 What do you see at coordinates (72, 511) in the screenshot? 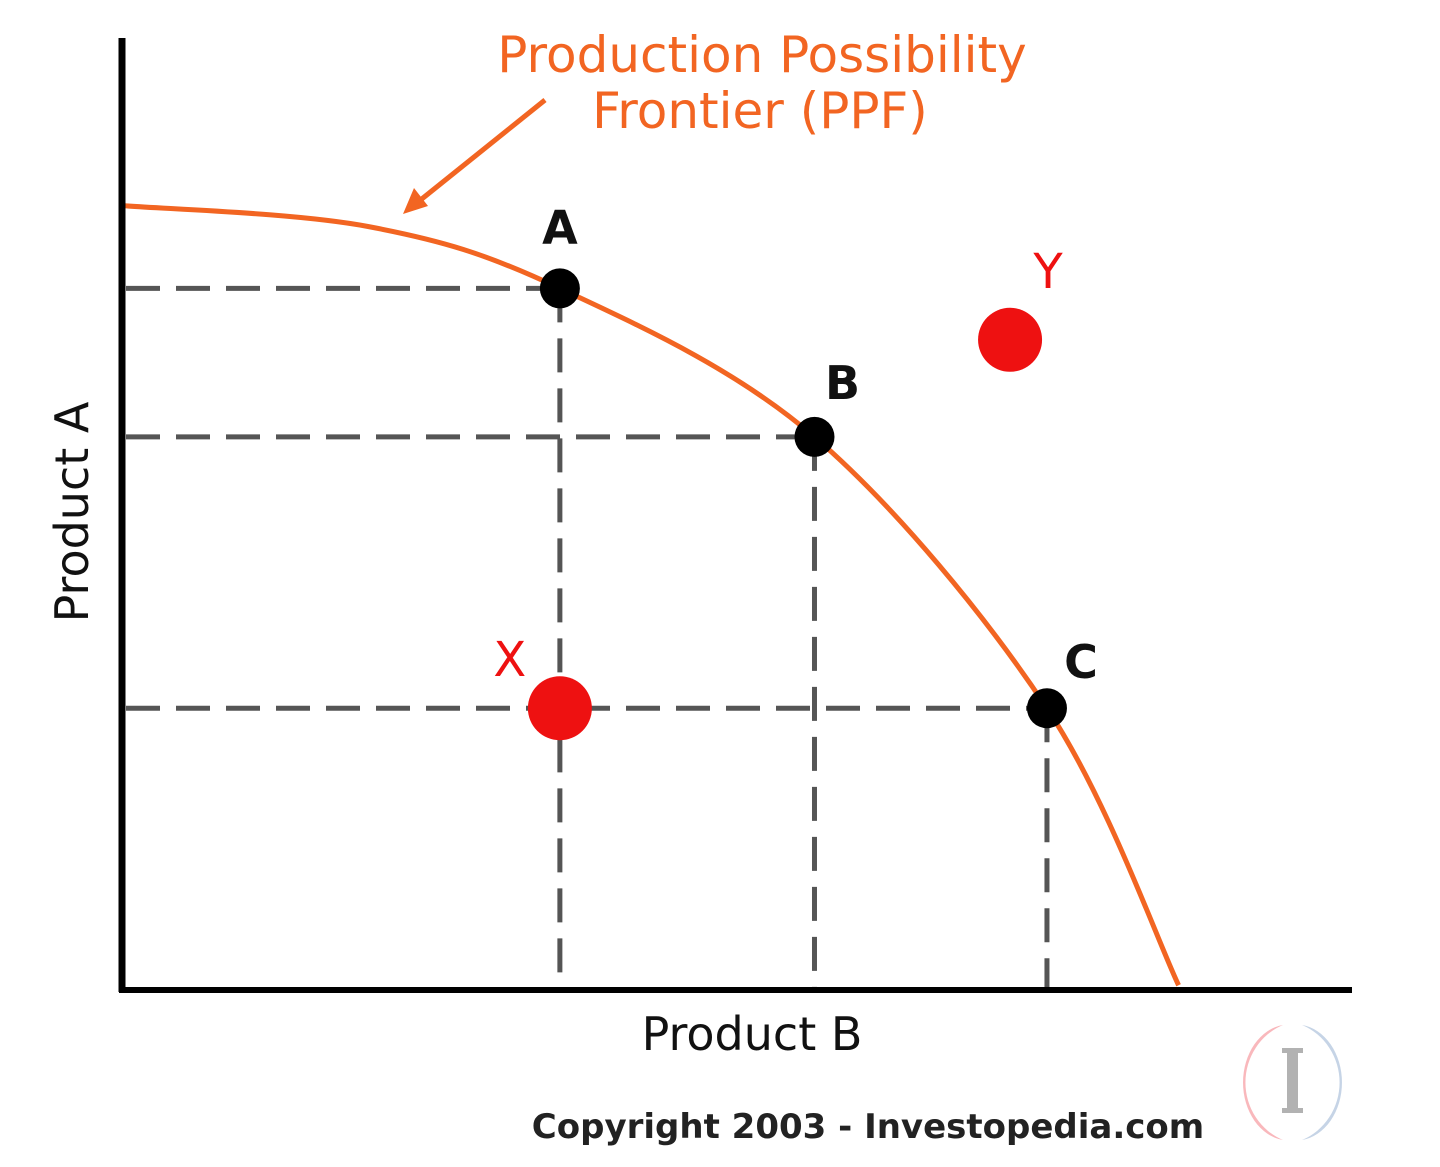
I see `y-axis-label: Product A` at bounding box center [72, 511].